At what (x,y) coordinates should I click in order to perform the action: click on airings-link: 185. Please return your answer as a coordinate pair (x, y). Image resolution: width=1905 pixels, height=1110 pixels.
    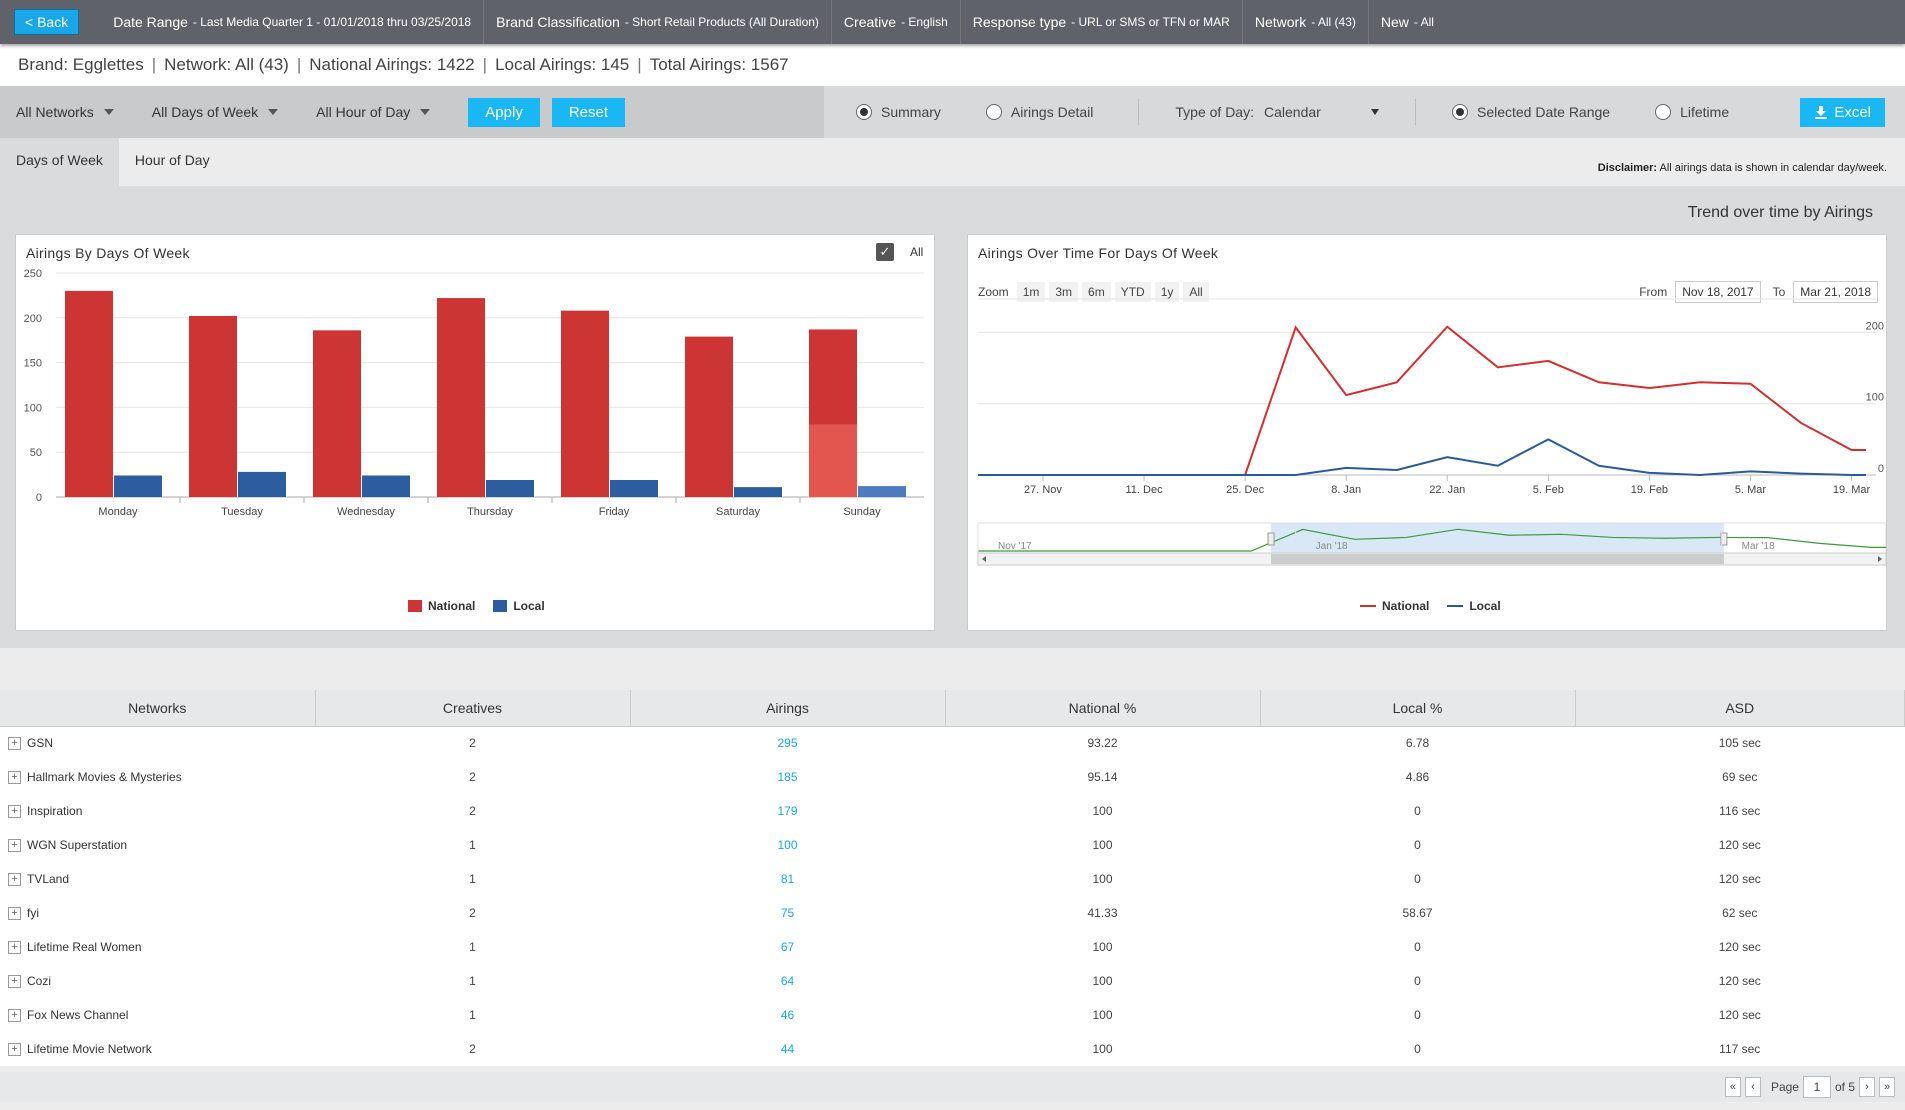
    Looking at the image, I should click on (787, 777).